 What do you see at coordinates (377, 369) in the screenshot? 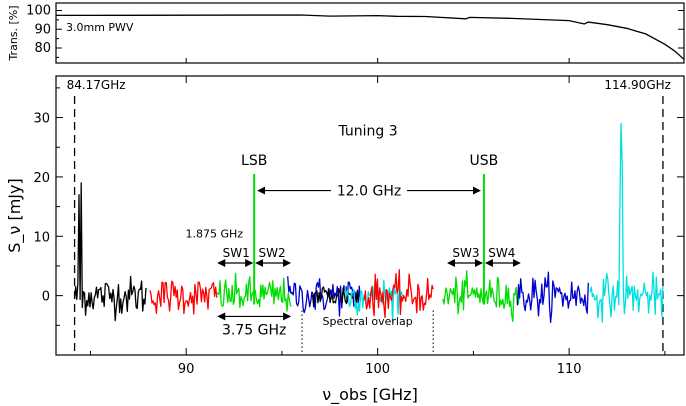
I see `spectrum-xtick-label: 100` at bounding box center [377, 369].